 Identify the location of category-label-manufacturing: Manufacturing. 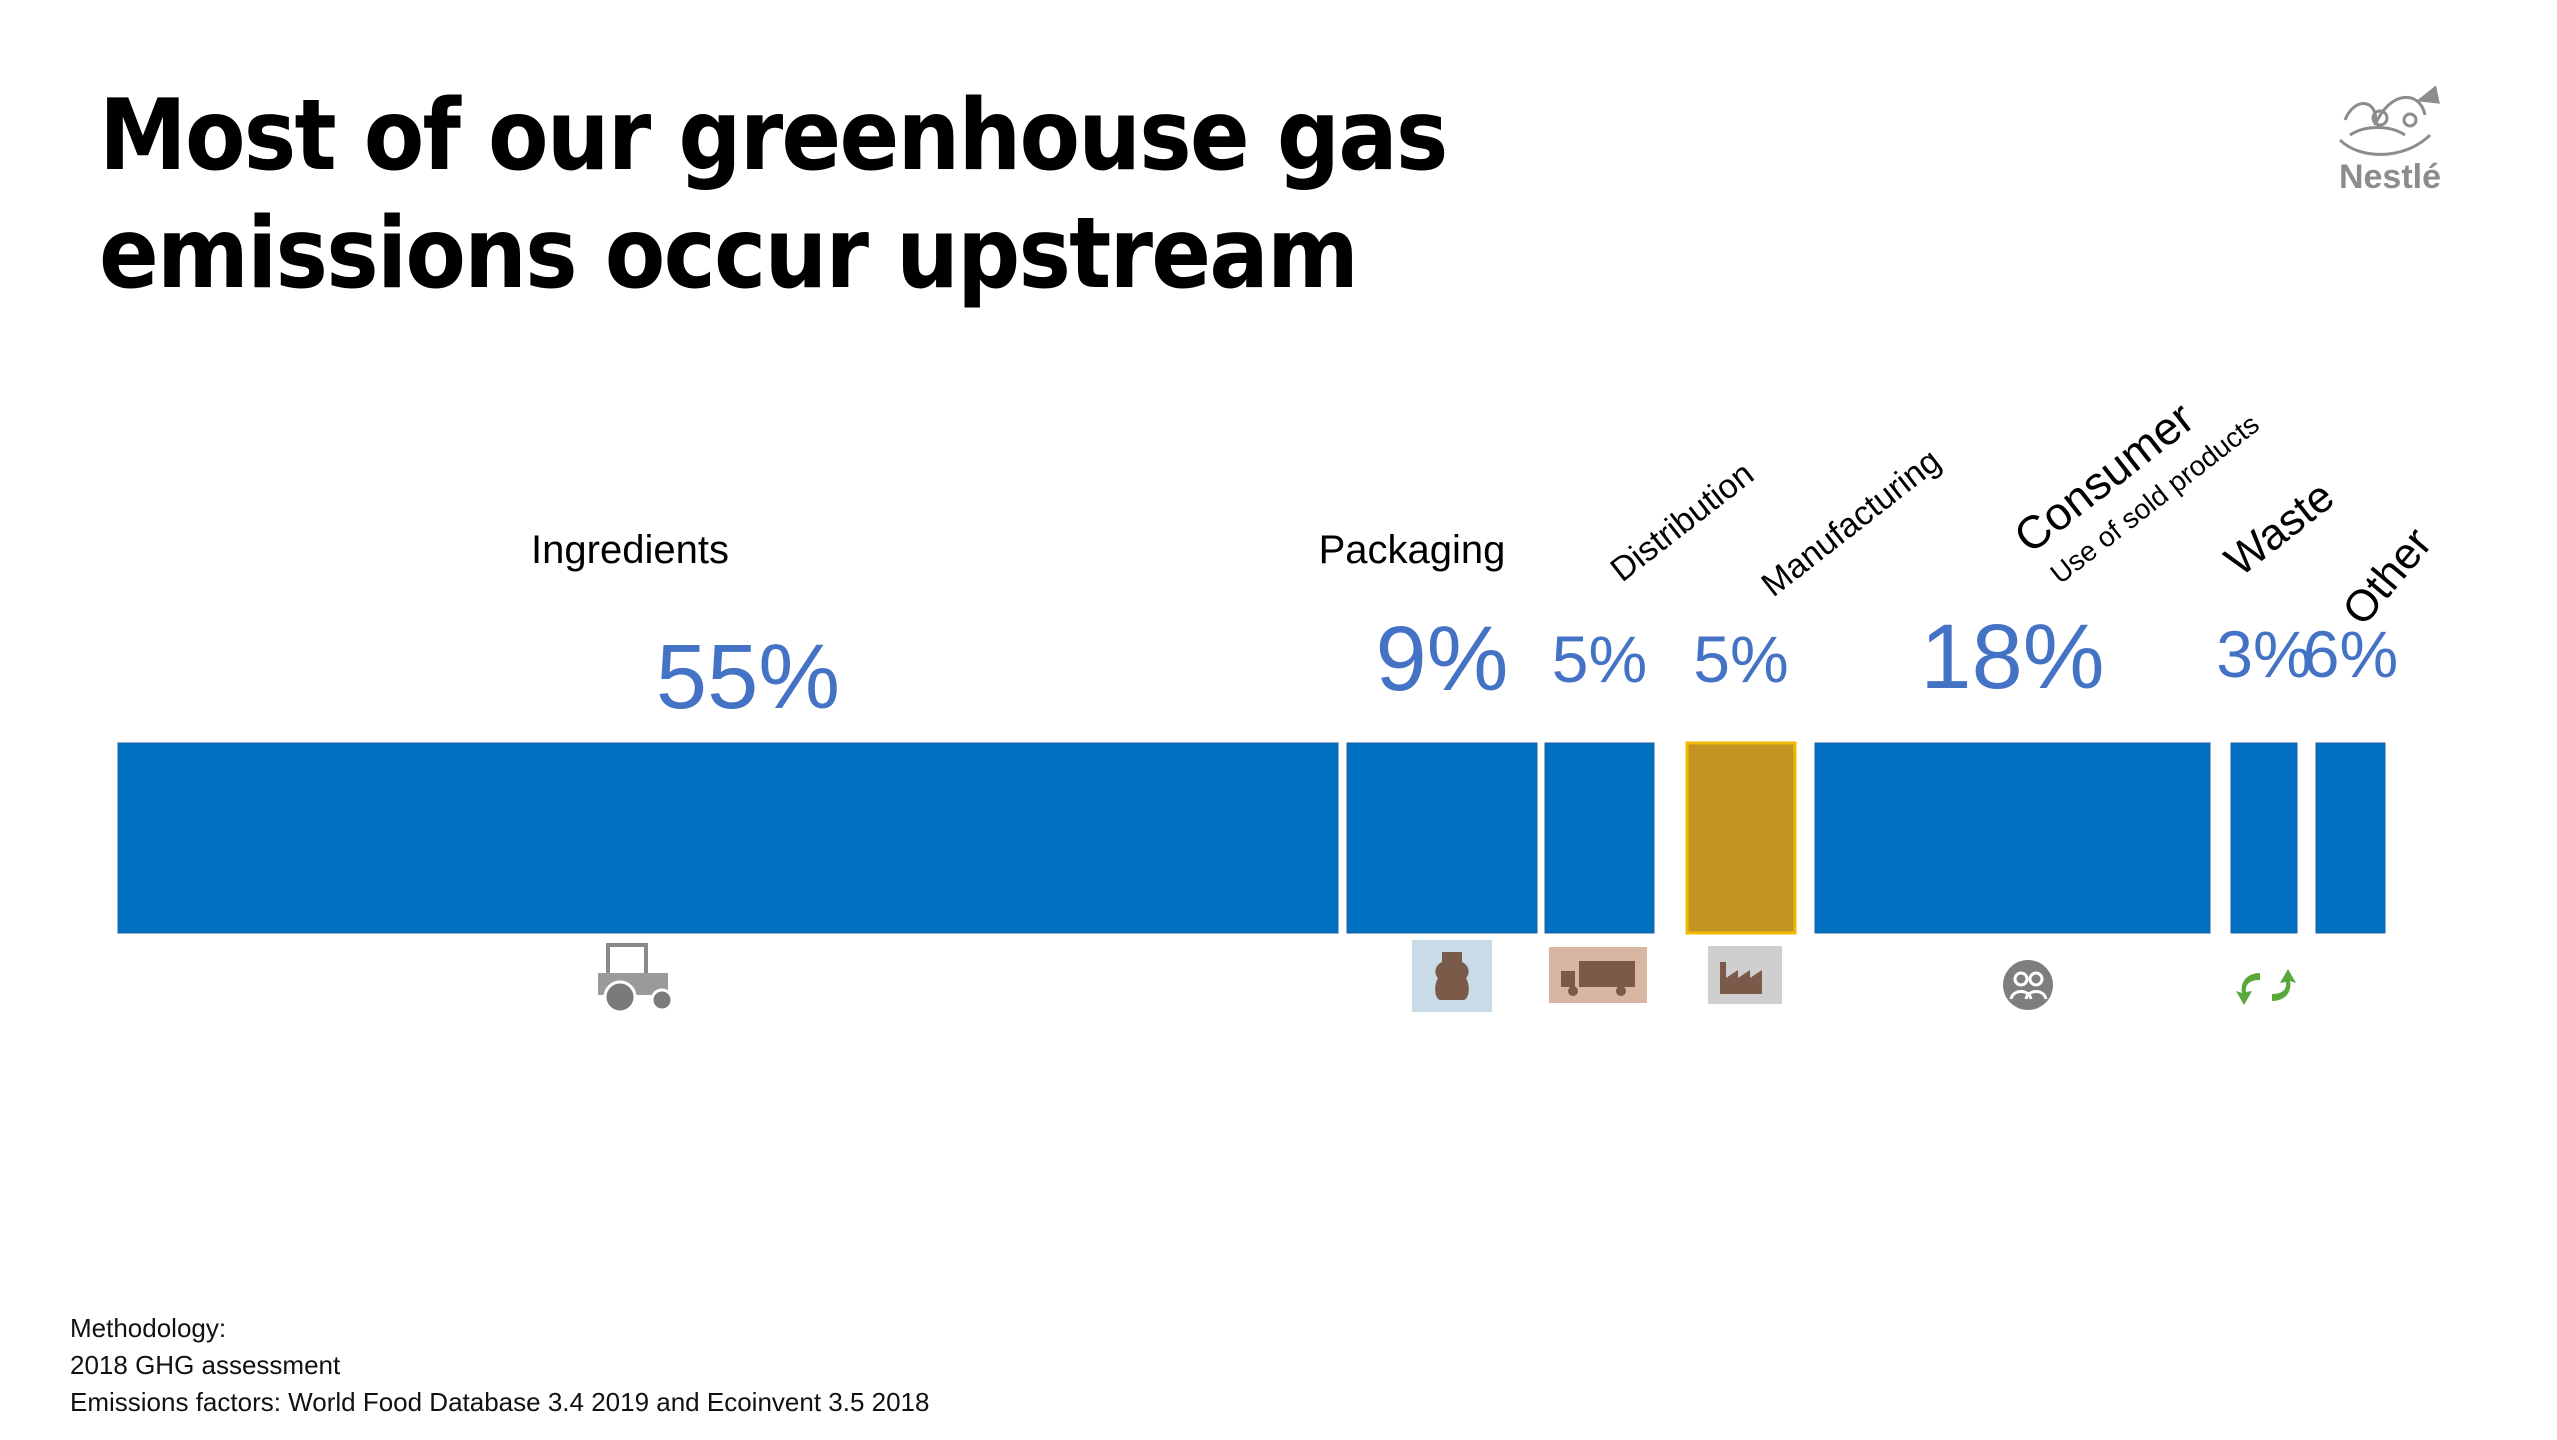
(1851, 523).